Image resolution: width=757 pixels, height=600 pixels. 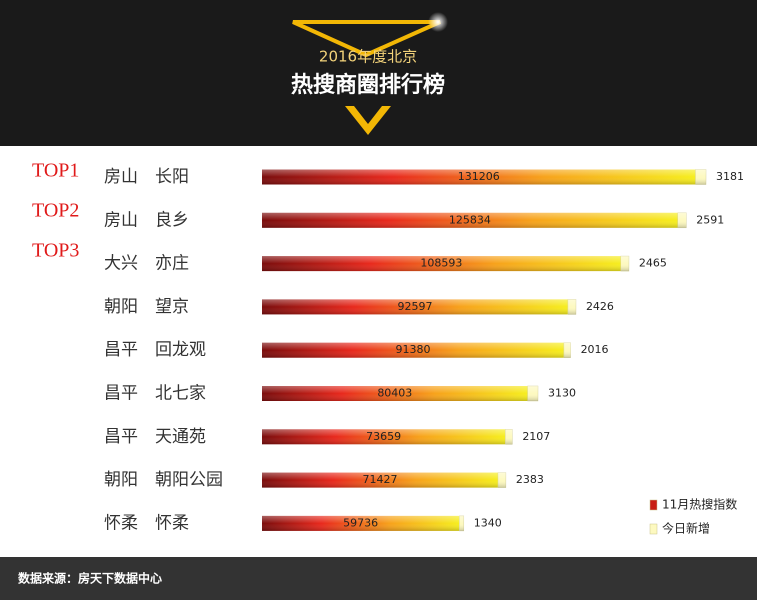 I want to click on category-label: 望京, so click(x=172, y=307).